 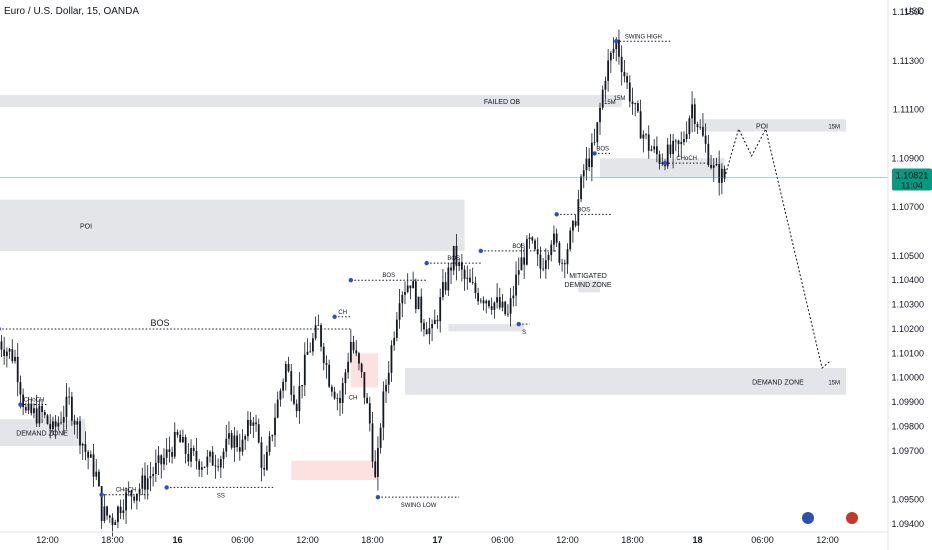 What do you see at coordinates (907, 524) in the screenshot?
I see `price-tick-label: 1.09400` at bounding box center [907, 524].